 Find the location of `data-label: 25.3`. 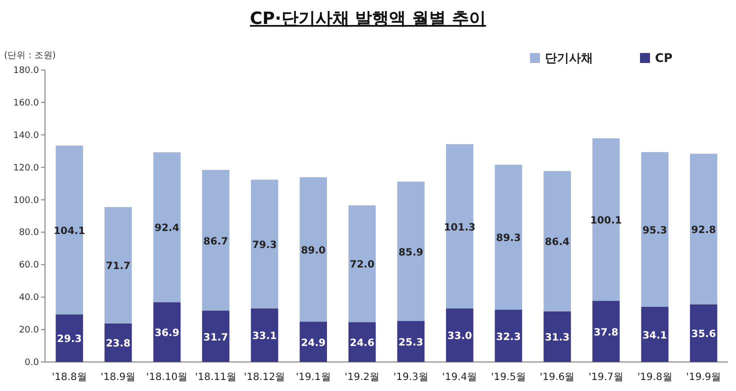

data-label: 25.3 is located at coordinates (411, 342).